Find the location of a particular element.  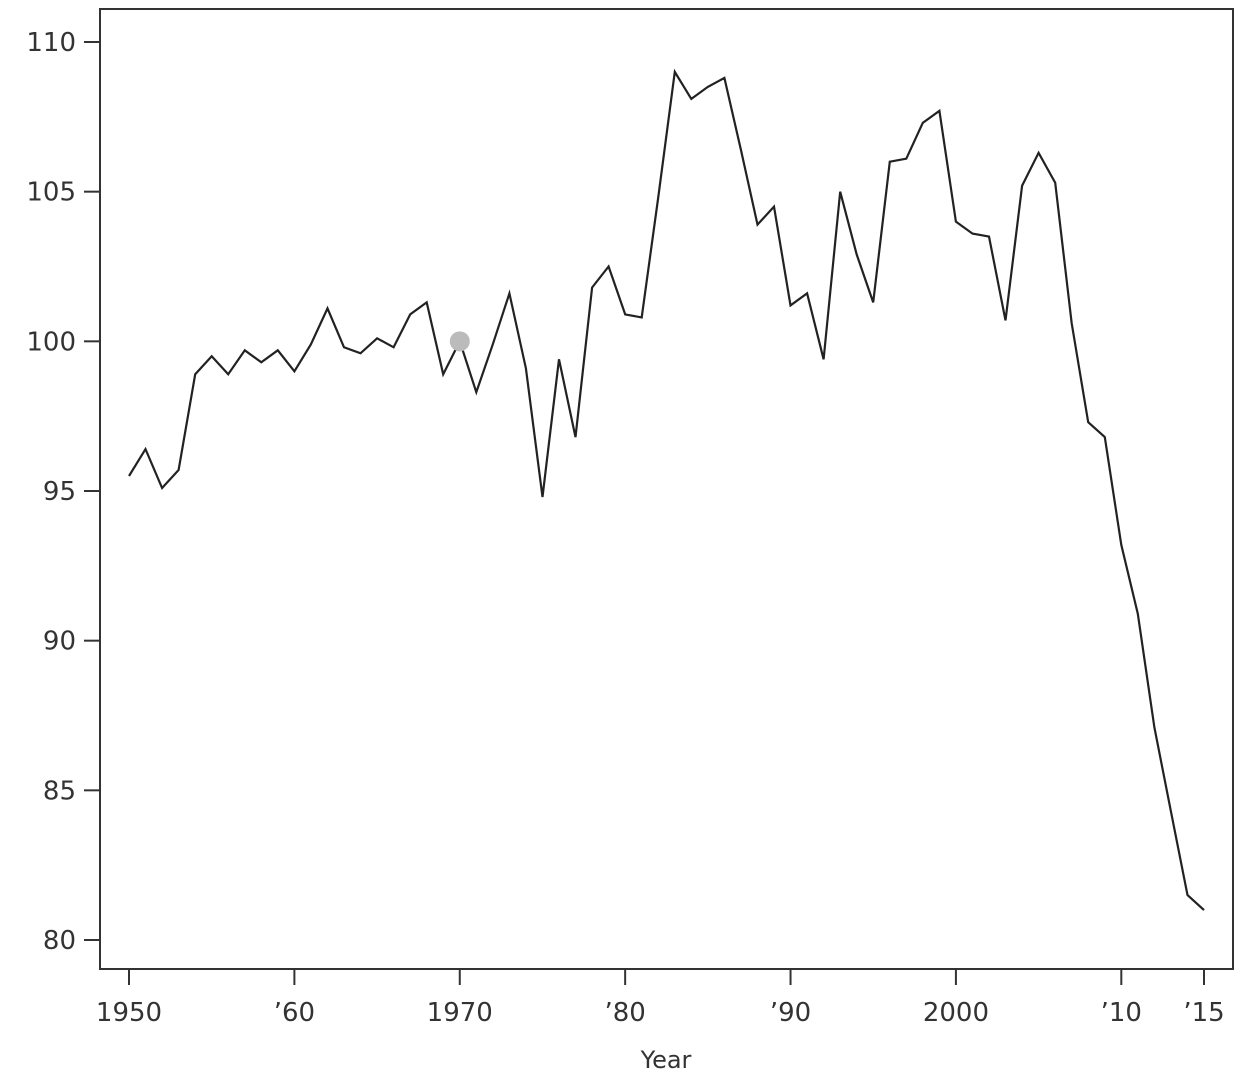

highlight-marker is located at coordinates (459, 341).